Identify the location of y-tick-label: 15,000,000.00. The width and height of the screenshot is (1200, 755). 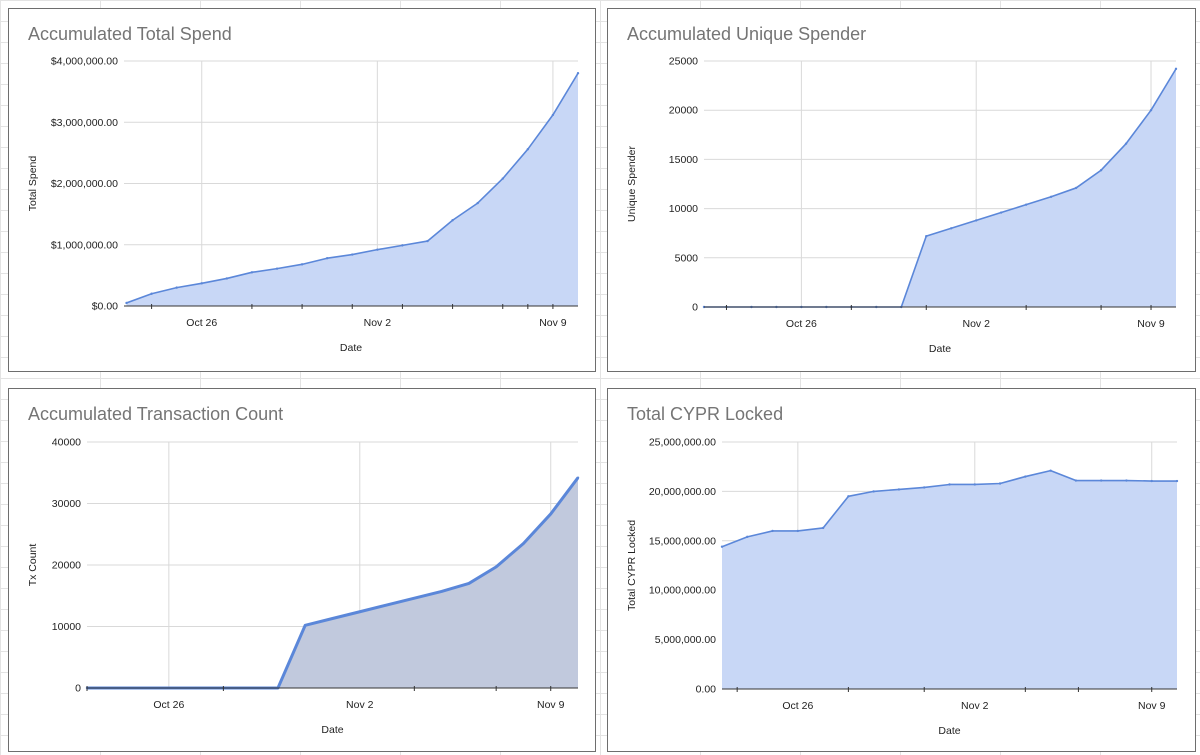
(682, 541).